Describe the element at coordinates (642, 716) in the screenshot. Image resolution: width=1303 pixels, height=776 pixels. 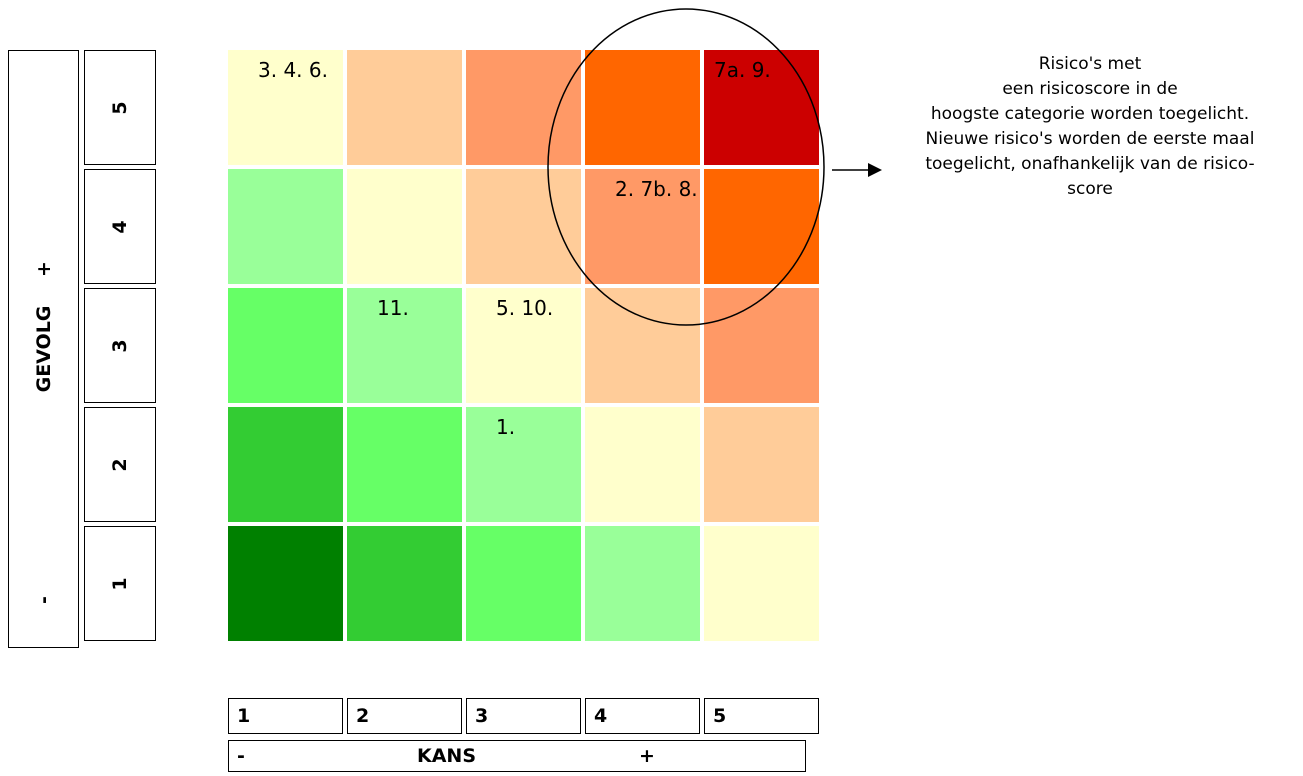
I see `x-tick-box: 4` at that location.